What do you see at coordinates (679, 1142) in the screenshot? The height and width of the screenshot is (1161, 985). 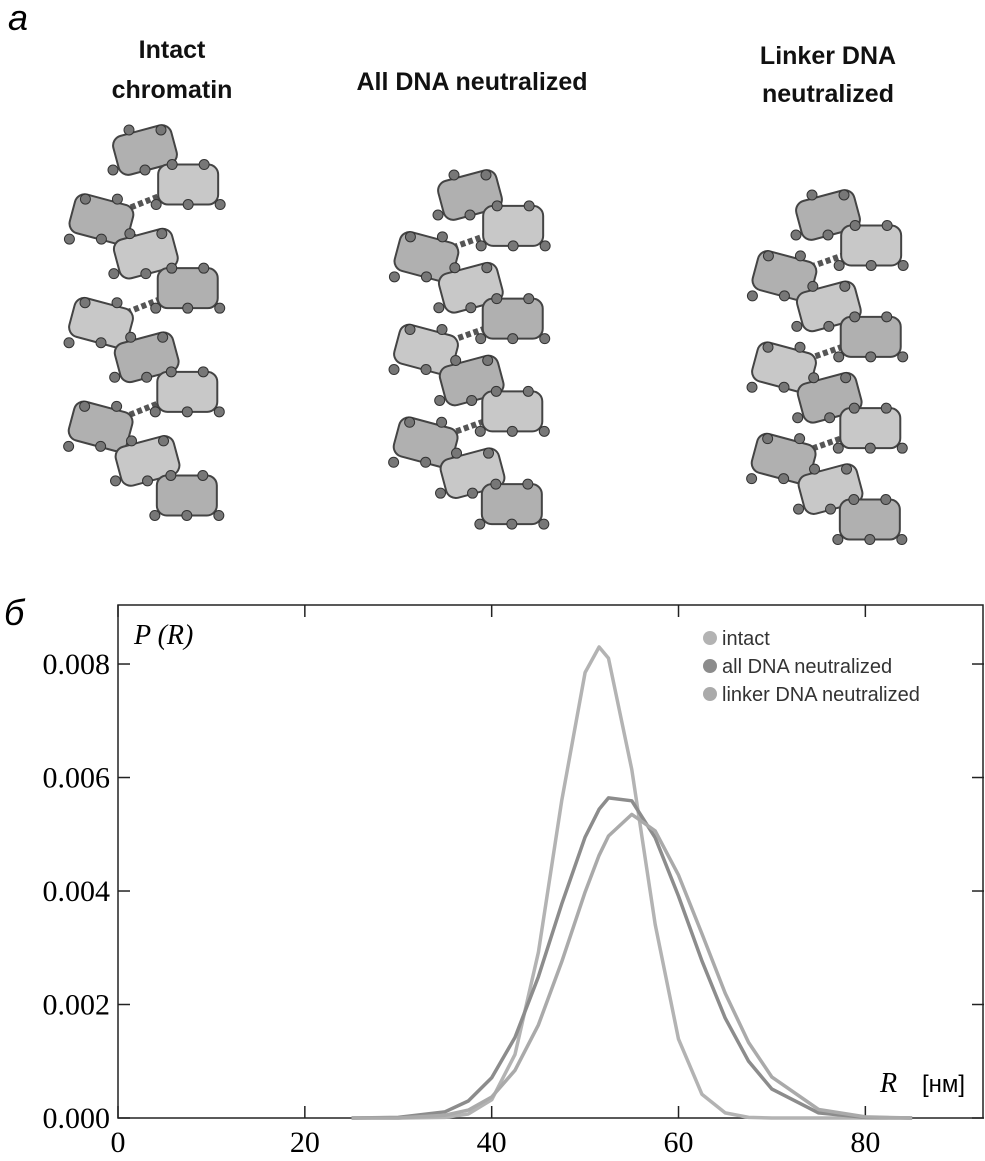 I see `x-tick-label: 60` at bounding box center [679, 1142].